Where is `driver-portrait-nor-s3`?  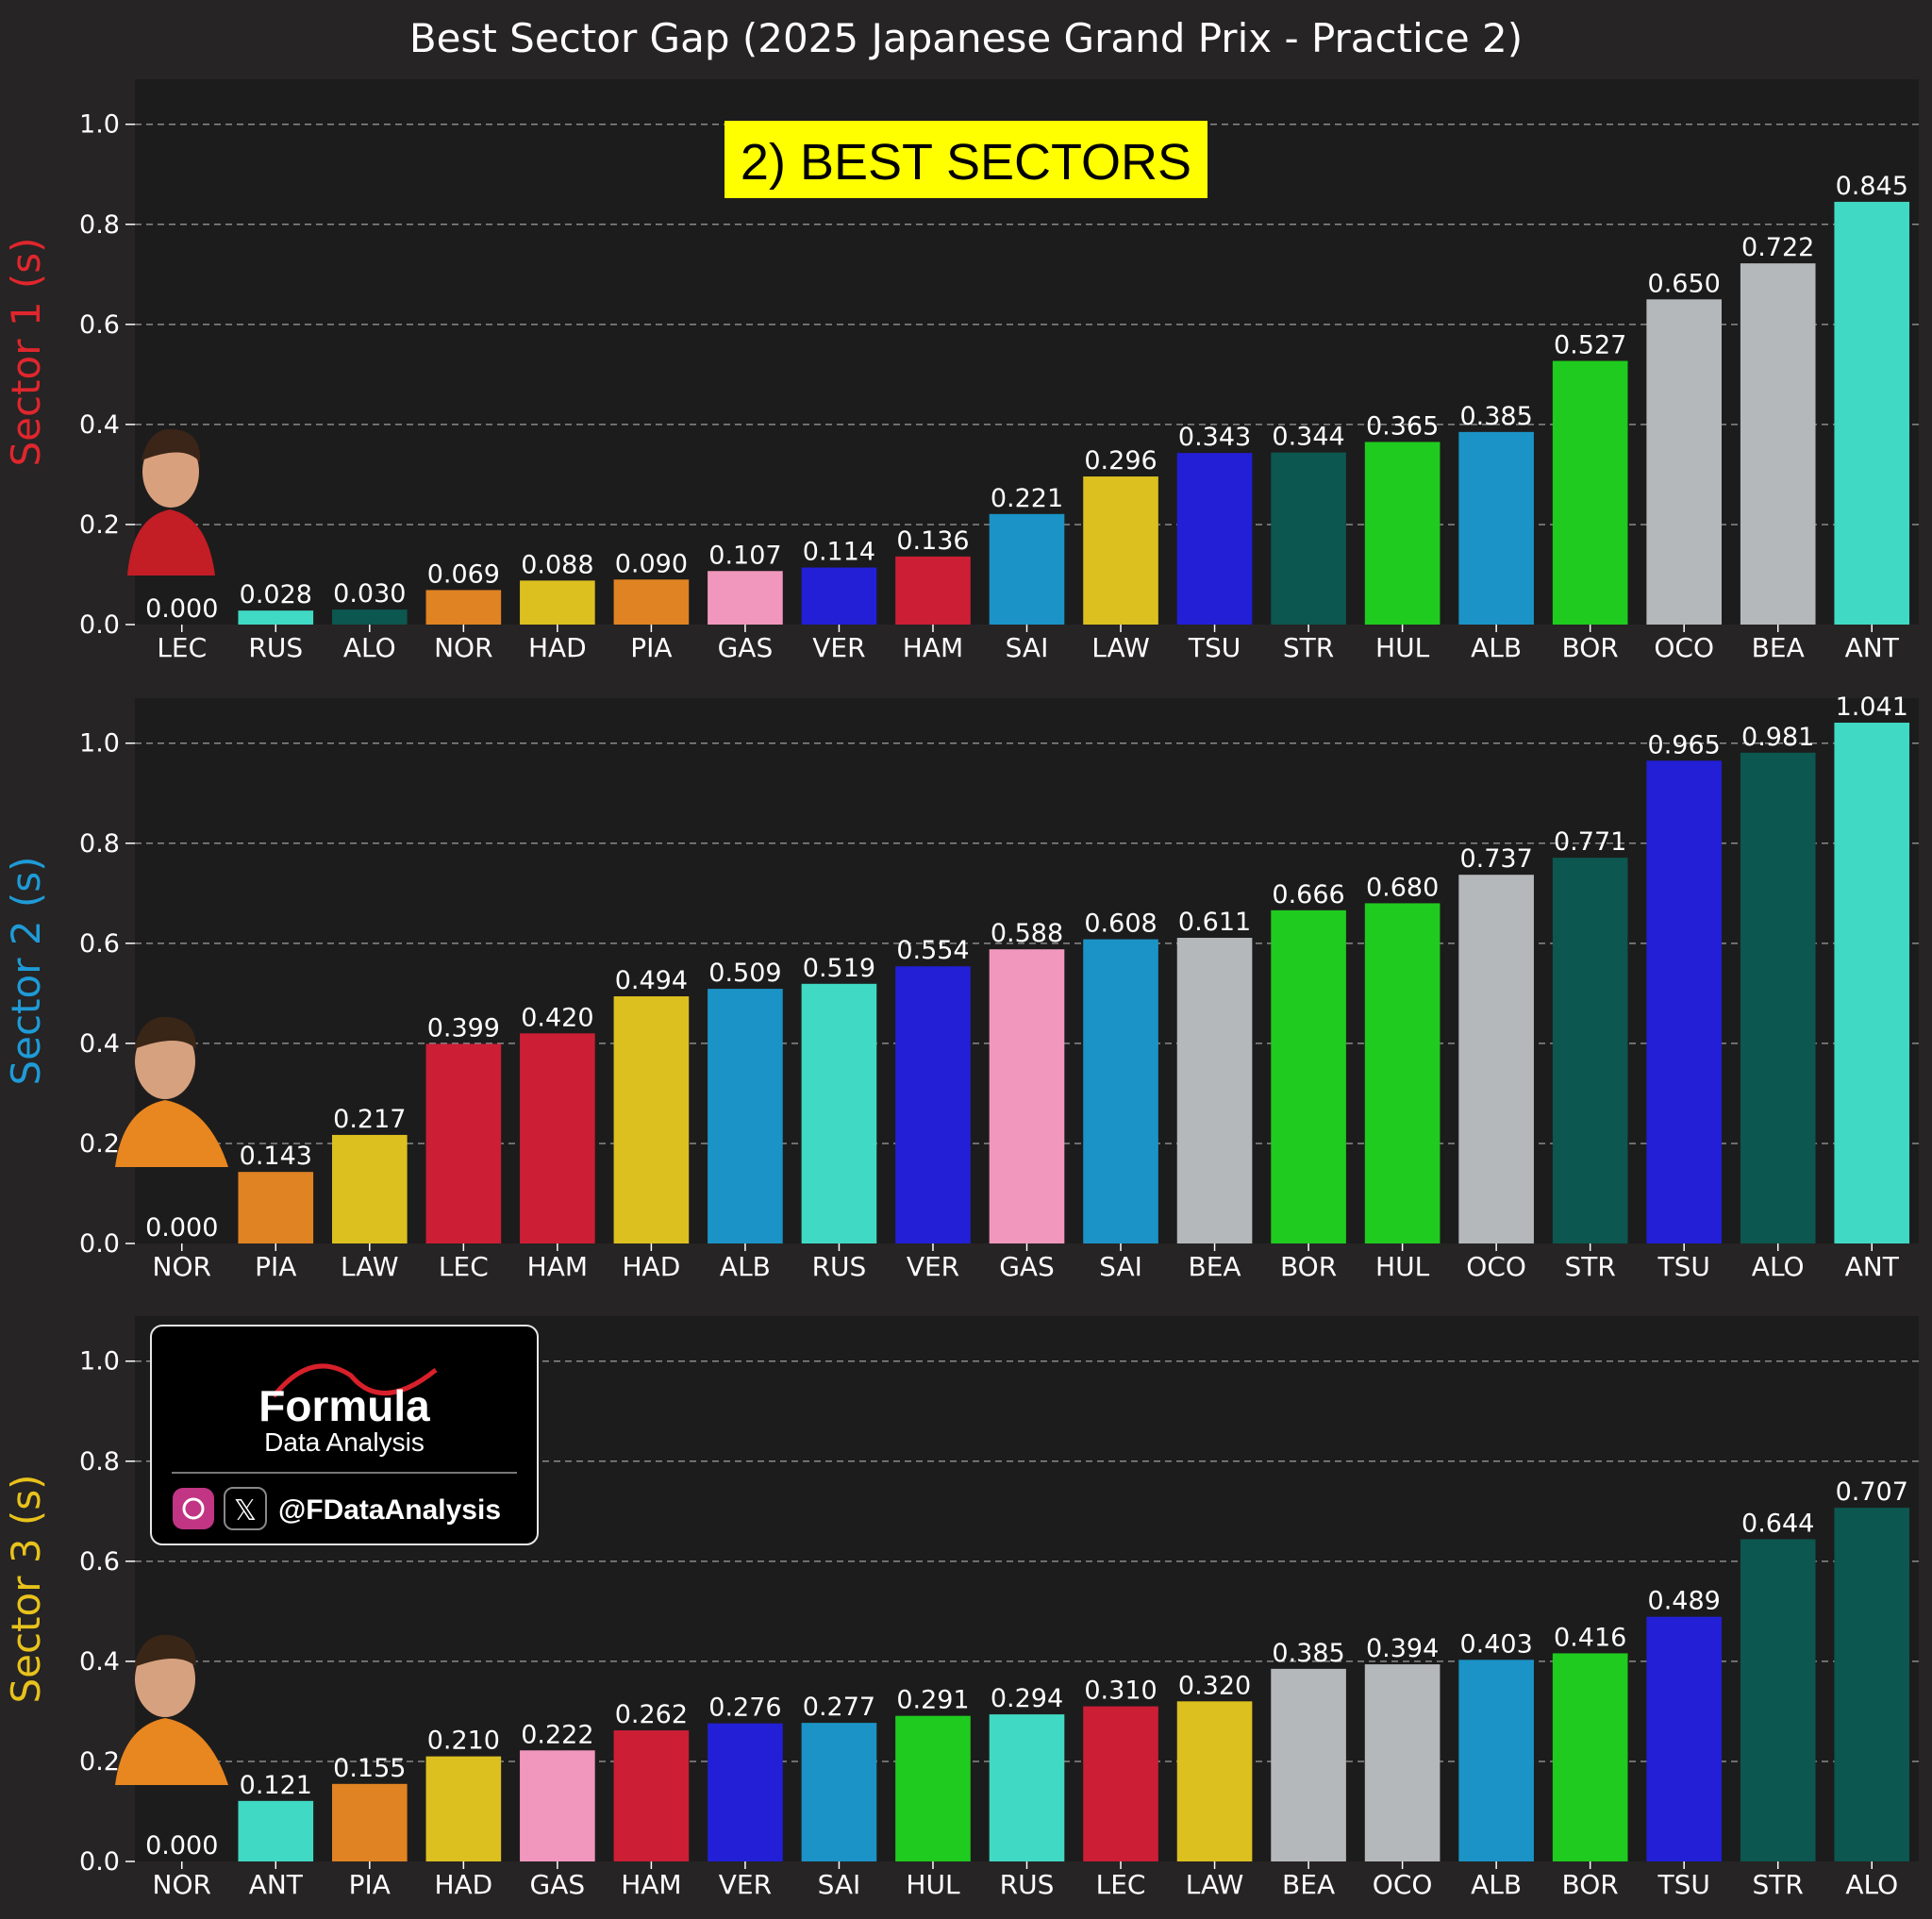 driver-portrait-nor-s3 is located at coordinates (171, 1709).